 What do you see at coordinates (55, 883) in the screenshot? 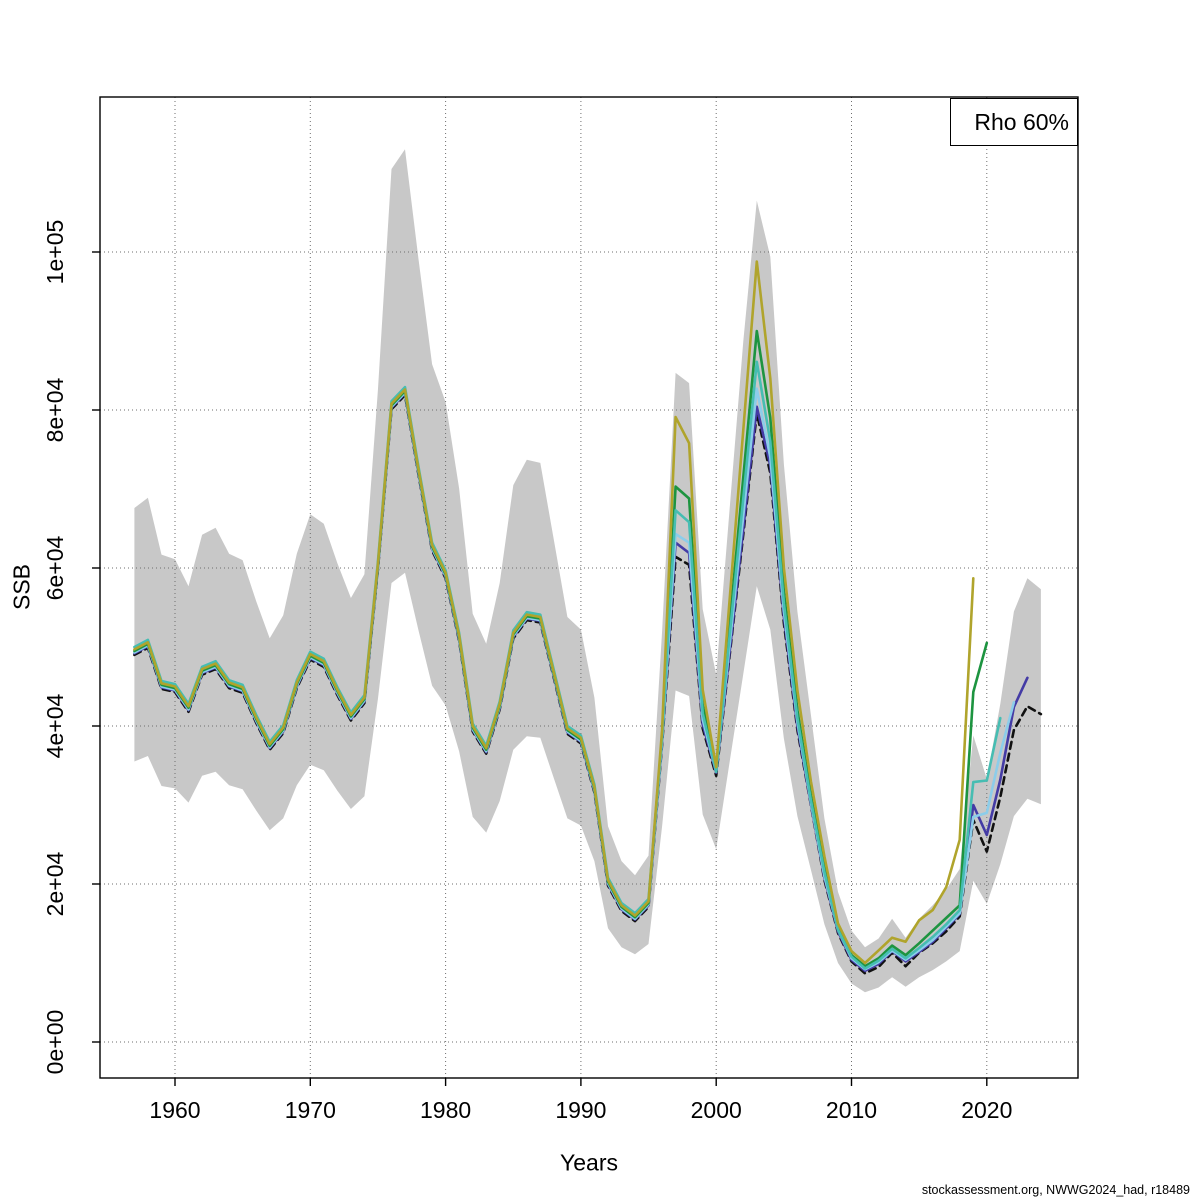
I see `y-tick-label-2e+04: 2e+04` at bounding box center [55, 883].